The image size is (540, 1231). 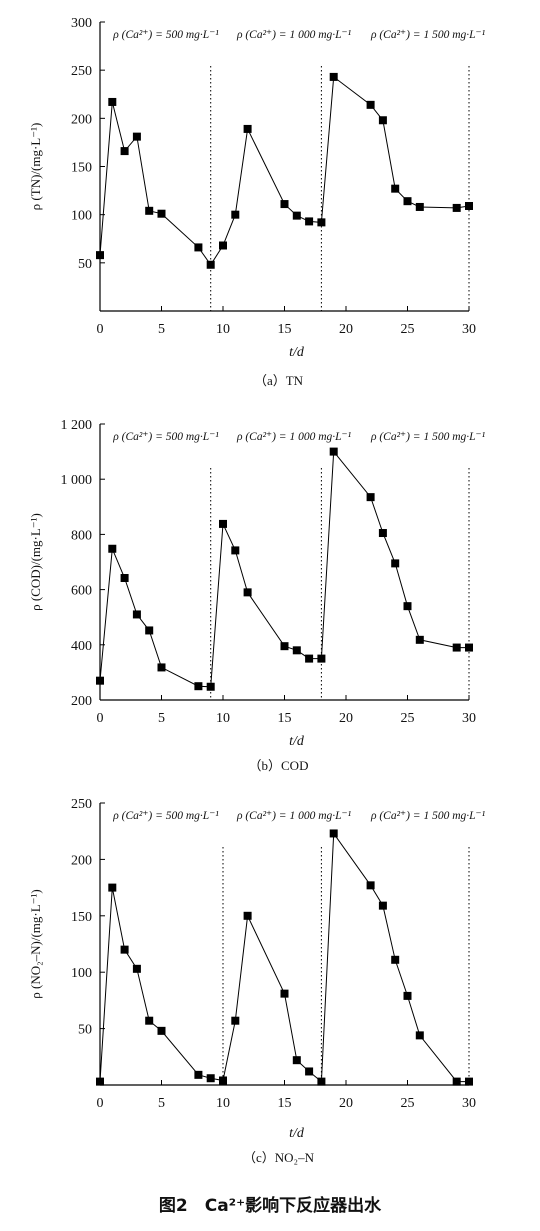 I want to click on y-tick-label: 1 200, so click(x=77, y=425).